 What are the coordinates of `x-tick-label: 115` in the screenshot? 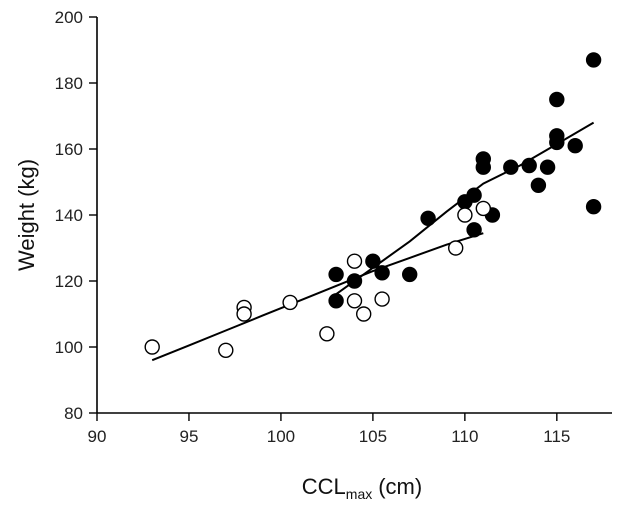 It's located at (556, 436).